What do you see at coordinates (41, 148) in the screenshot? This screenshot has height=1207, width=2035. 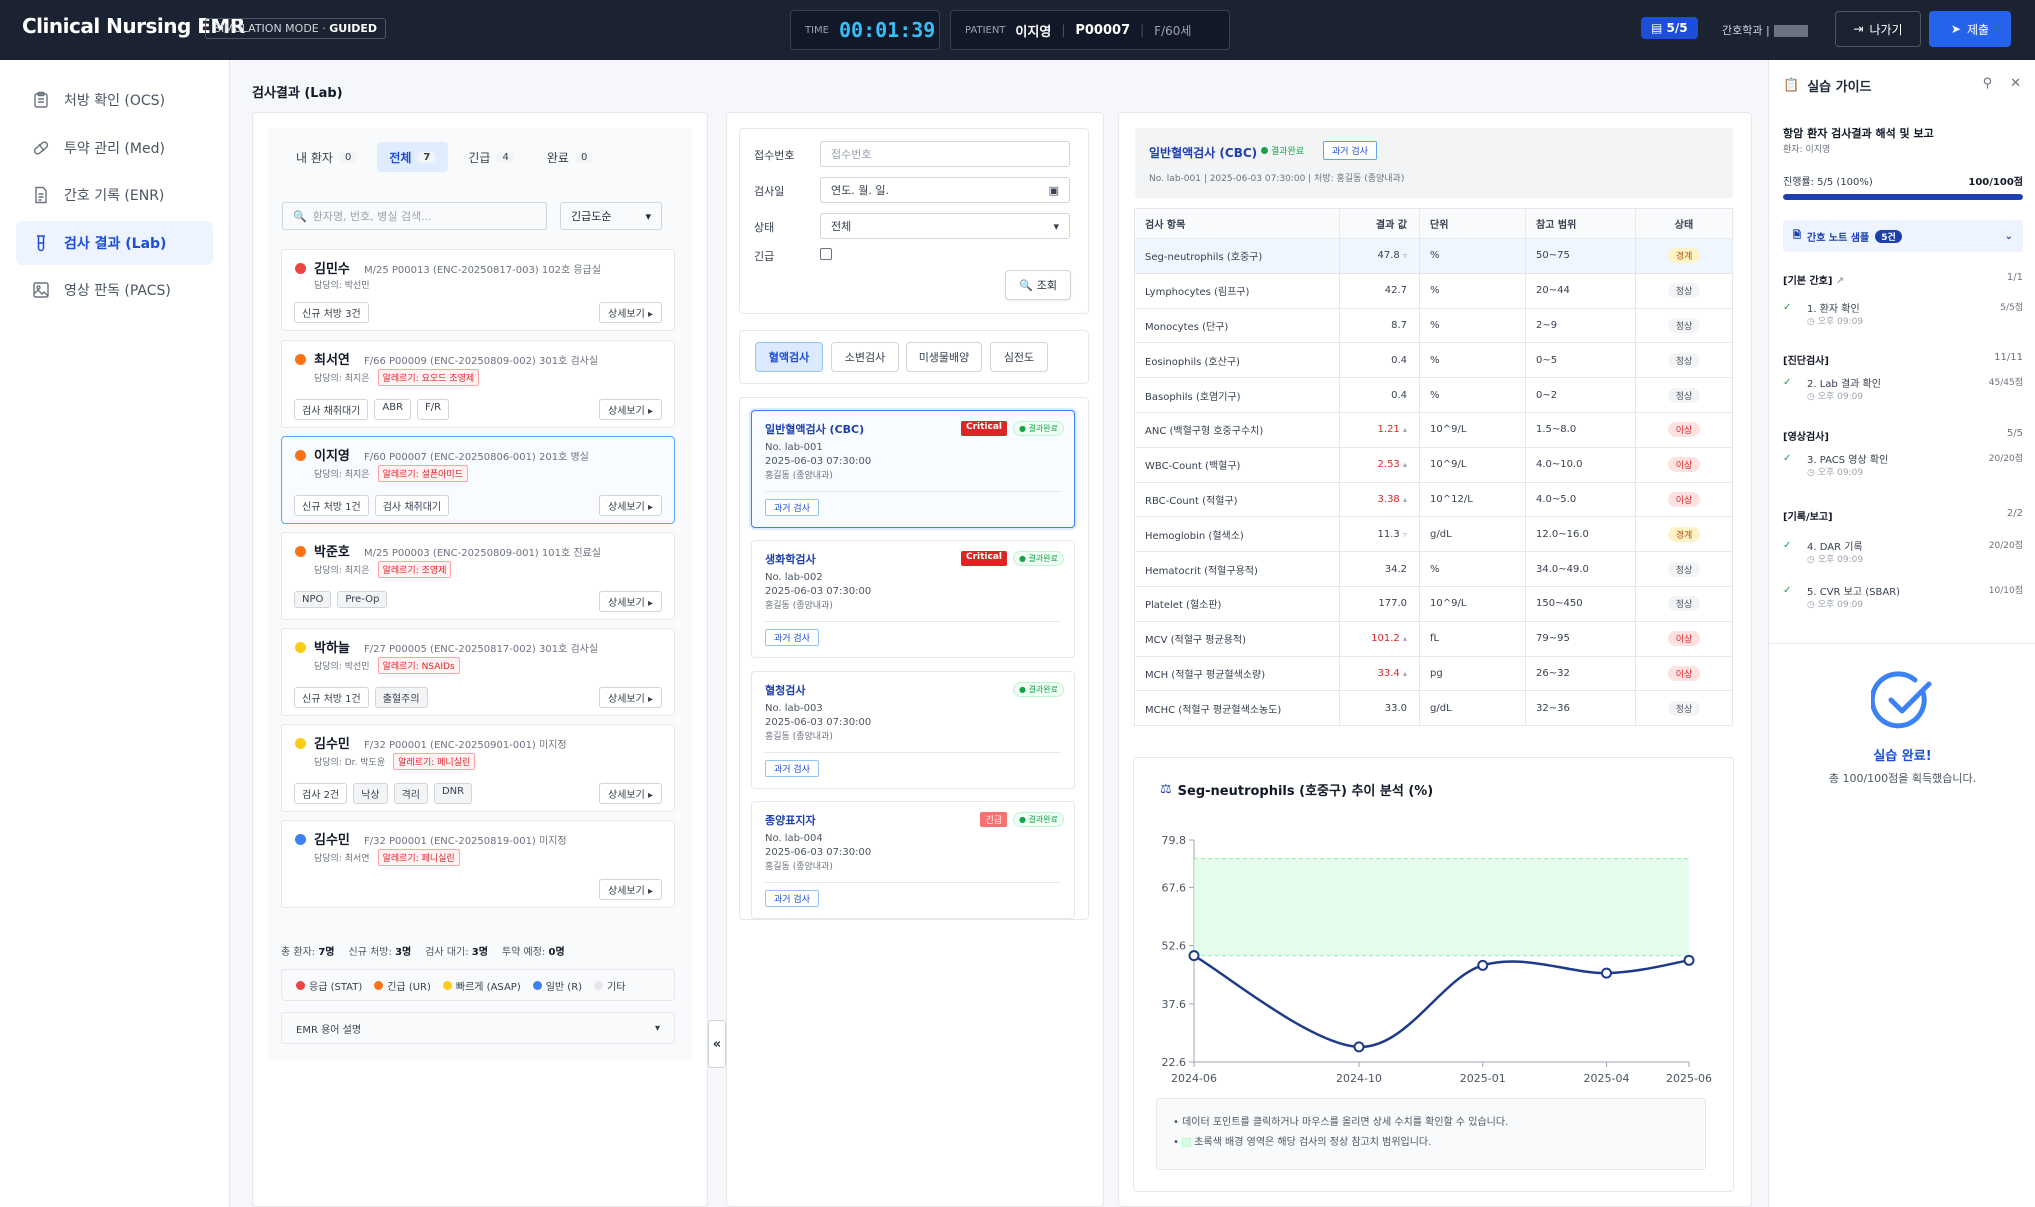 I see `pill-icon` at bounding box center [41, 148].